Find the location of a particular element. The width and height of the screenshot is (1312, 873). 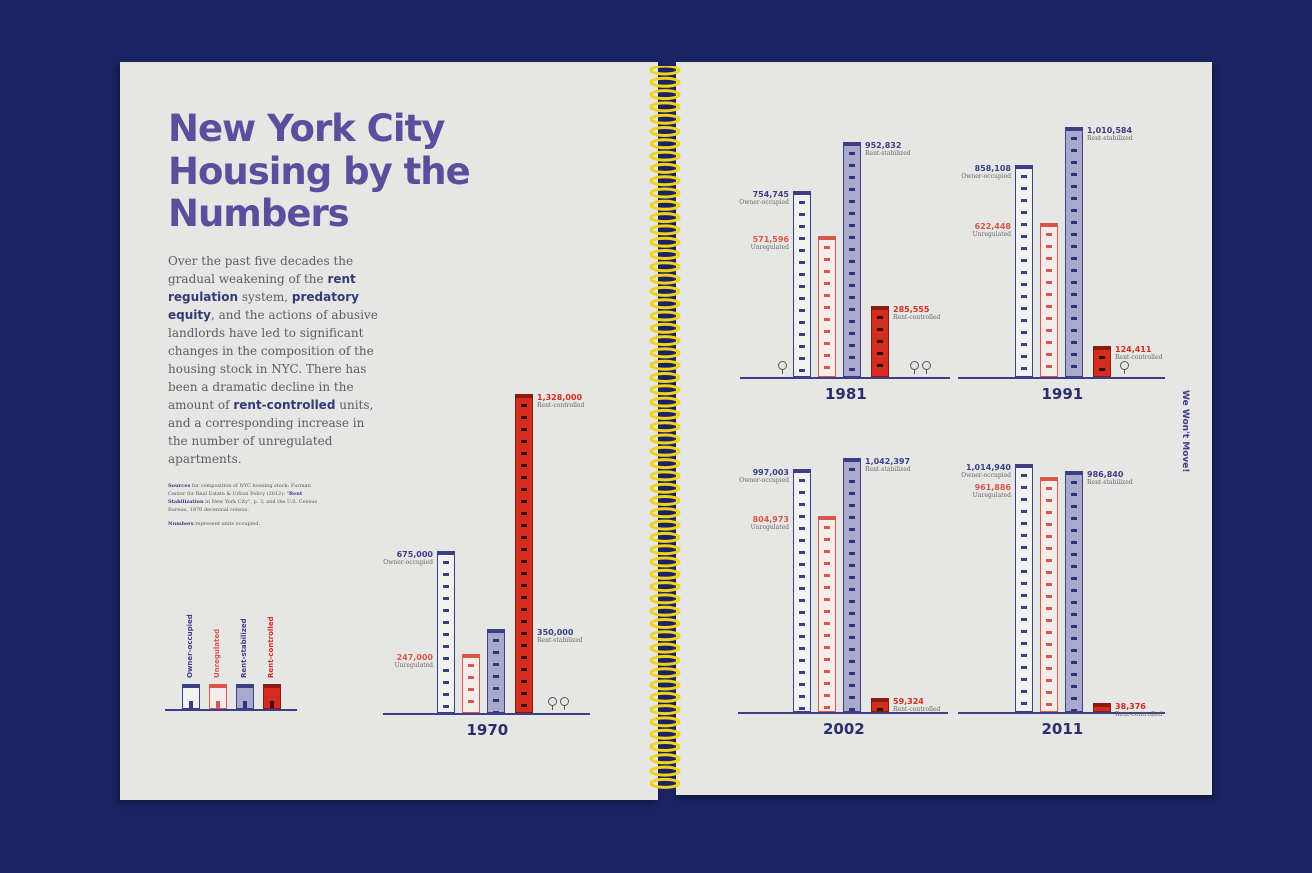

year-label: 1991 is located at coordinates (1062, 394).